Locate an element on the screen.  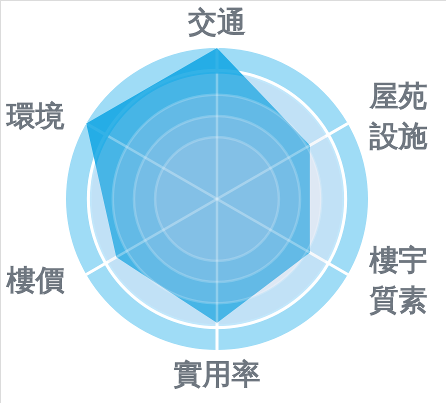
spoke-label: 交通 is located at coordinates (216, 22).